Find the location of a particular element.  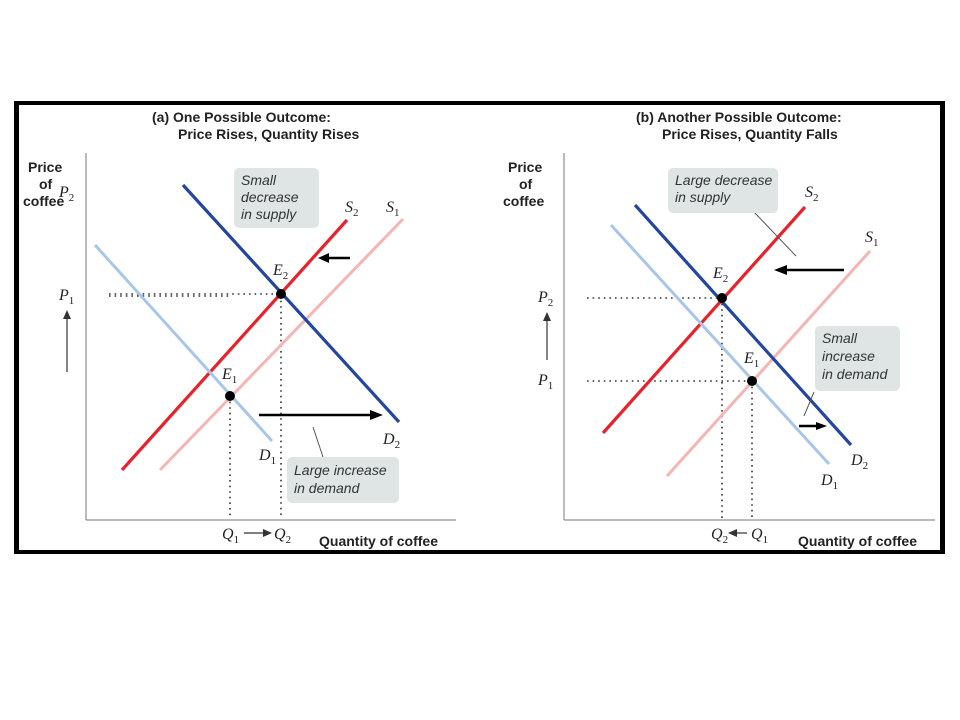

panel-a-d2-label: D2 is located at coordinates (391, 441).